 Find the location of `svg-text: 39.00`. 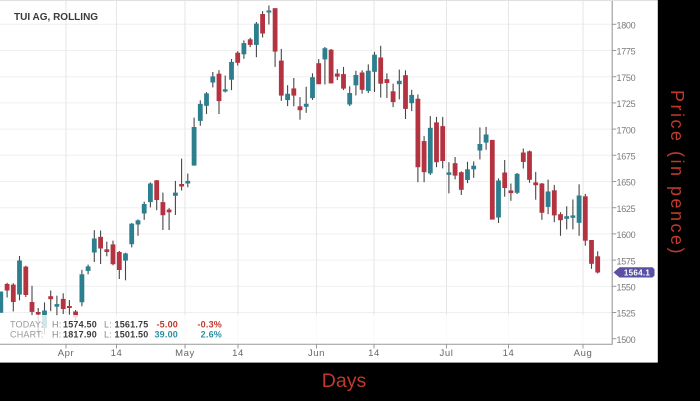

svg-text: 39.00 is located at coordinates (166, 335).